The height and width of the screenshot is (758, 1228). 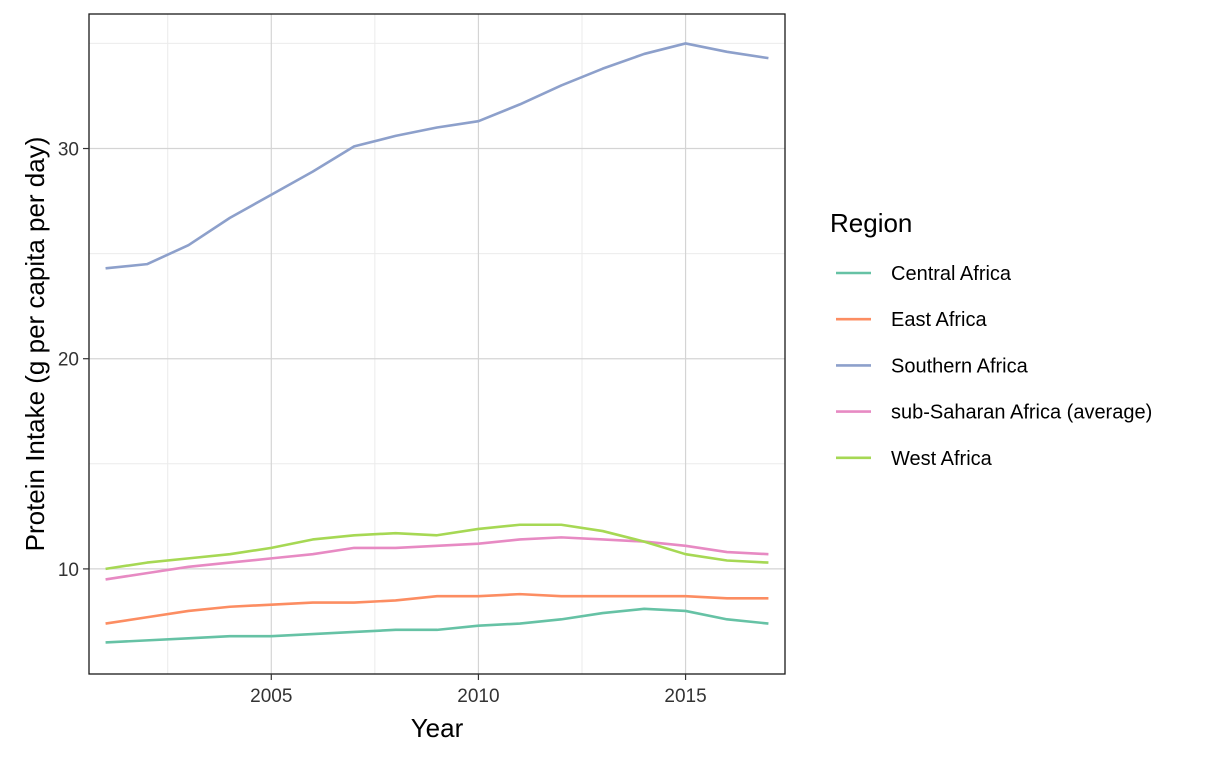 I want to click on x-tick-label: 2005, so click(x=271, y=696).